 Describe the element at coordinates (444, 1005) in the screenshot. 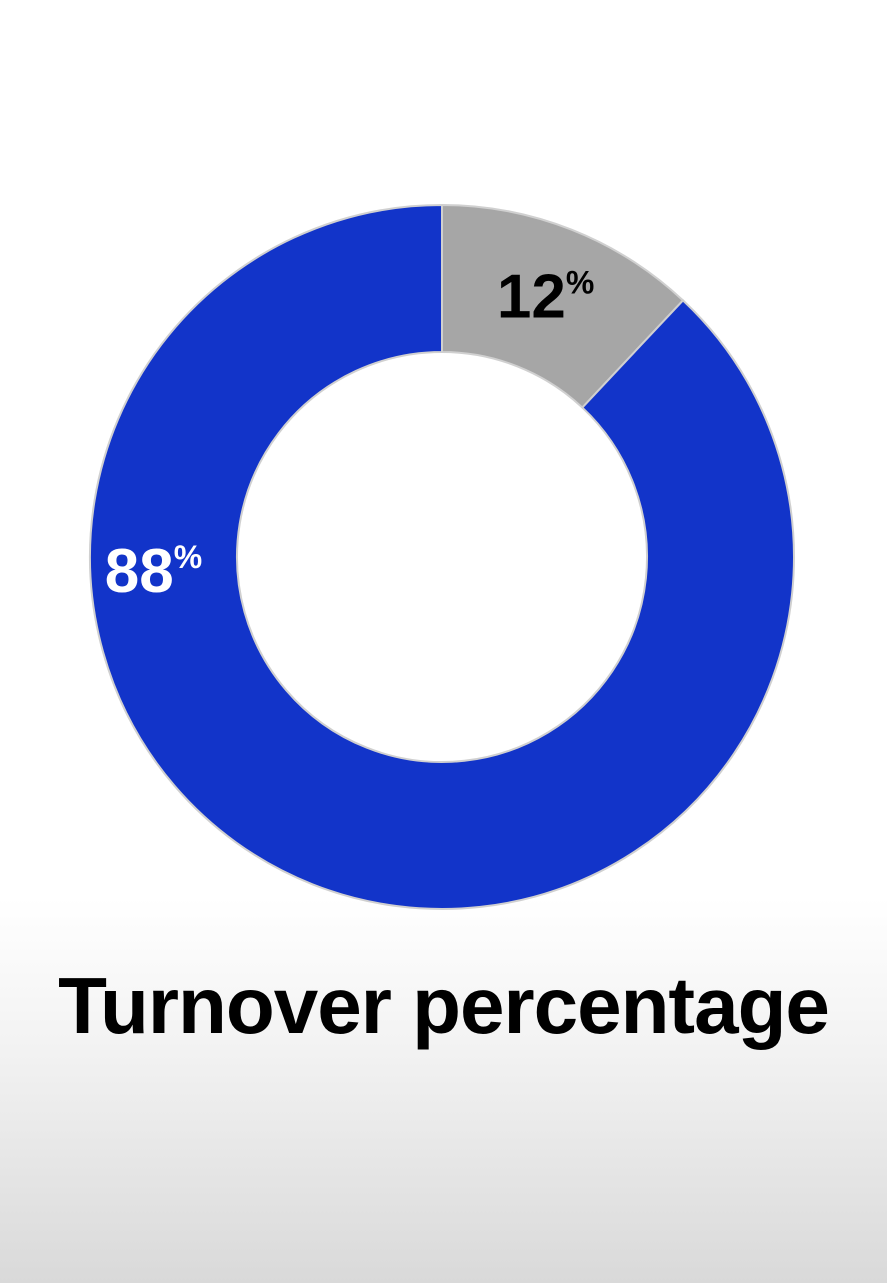

I see `chart-title: Turnover percentage` at that location.